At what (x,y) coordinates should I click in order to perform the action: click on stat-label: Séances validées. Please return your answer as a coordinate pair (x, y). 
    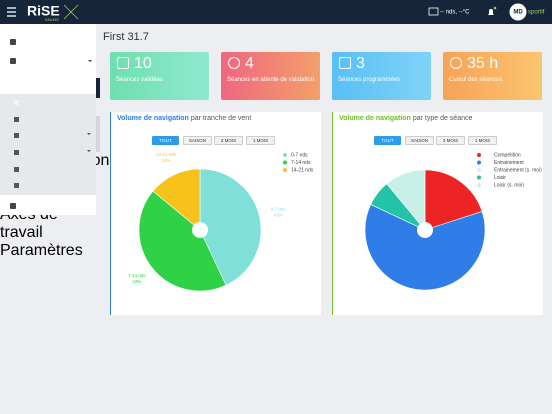
    Looking at the image, I should click on (140, 80).